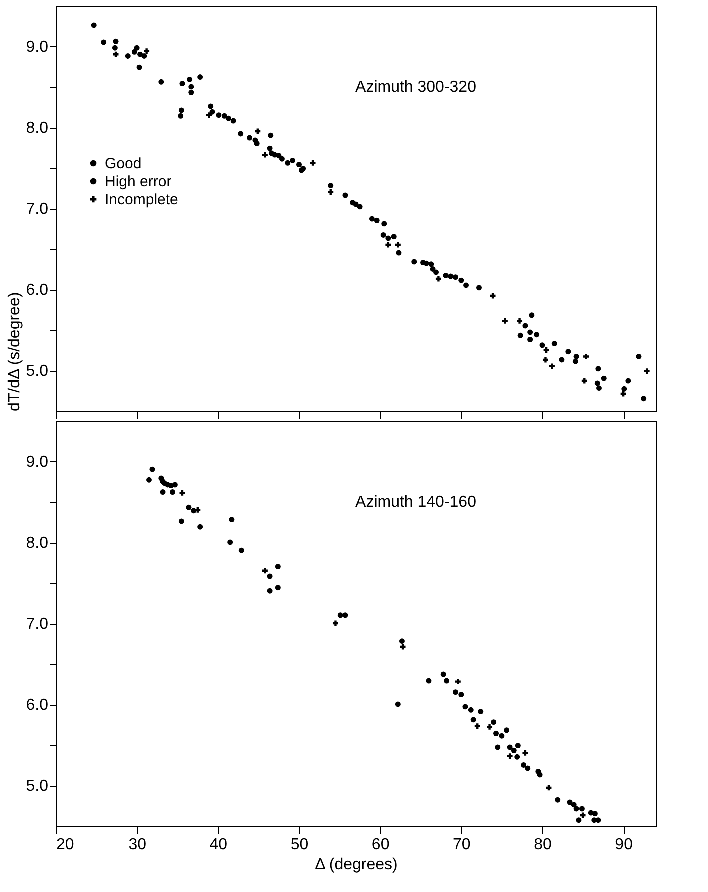 The height and width of the screenshot is (892, 708). I want to click on legend-label: Incomplete, so click(141, 200).